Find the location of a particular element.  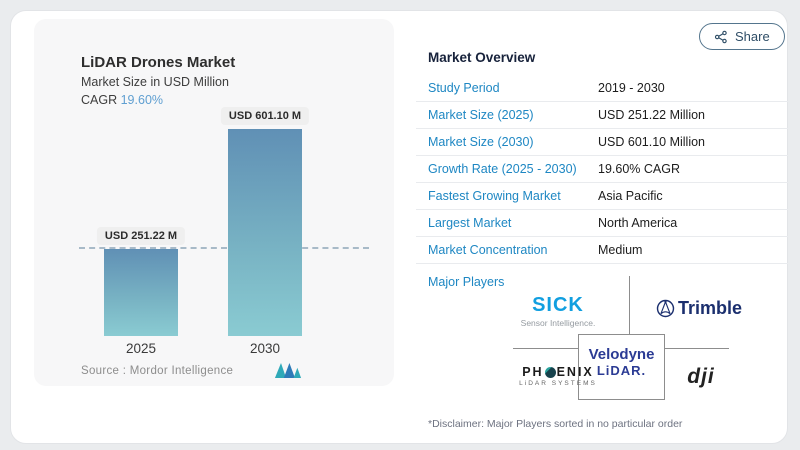

velodyne-logo-text: Velodyne is located at coordinates (621, 354).